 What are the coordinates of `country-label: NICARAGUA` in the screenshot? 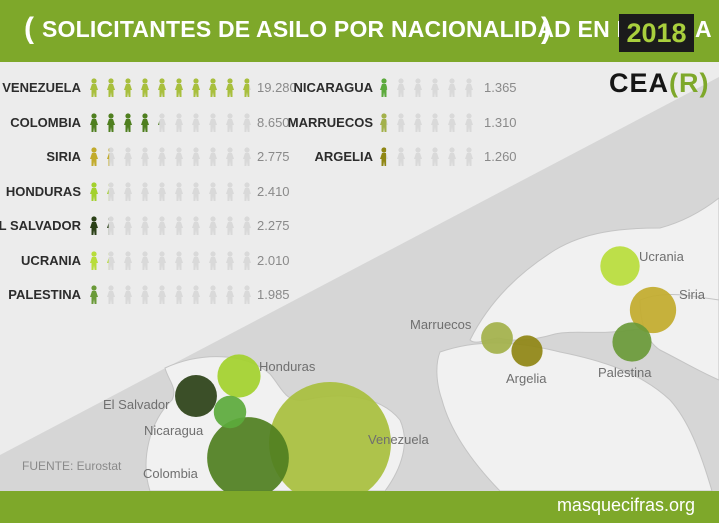 It's located at (333, 87).